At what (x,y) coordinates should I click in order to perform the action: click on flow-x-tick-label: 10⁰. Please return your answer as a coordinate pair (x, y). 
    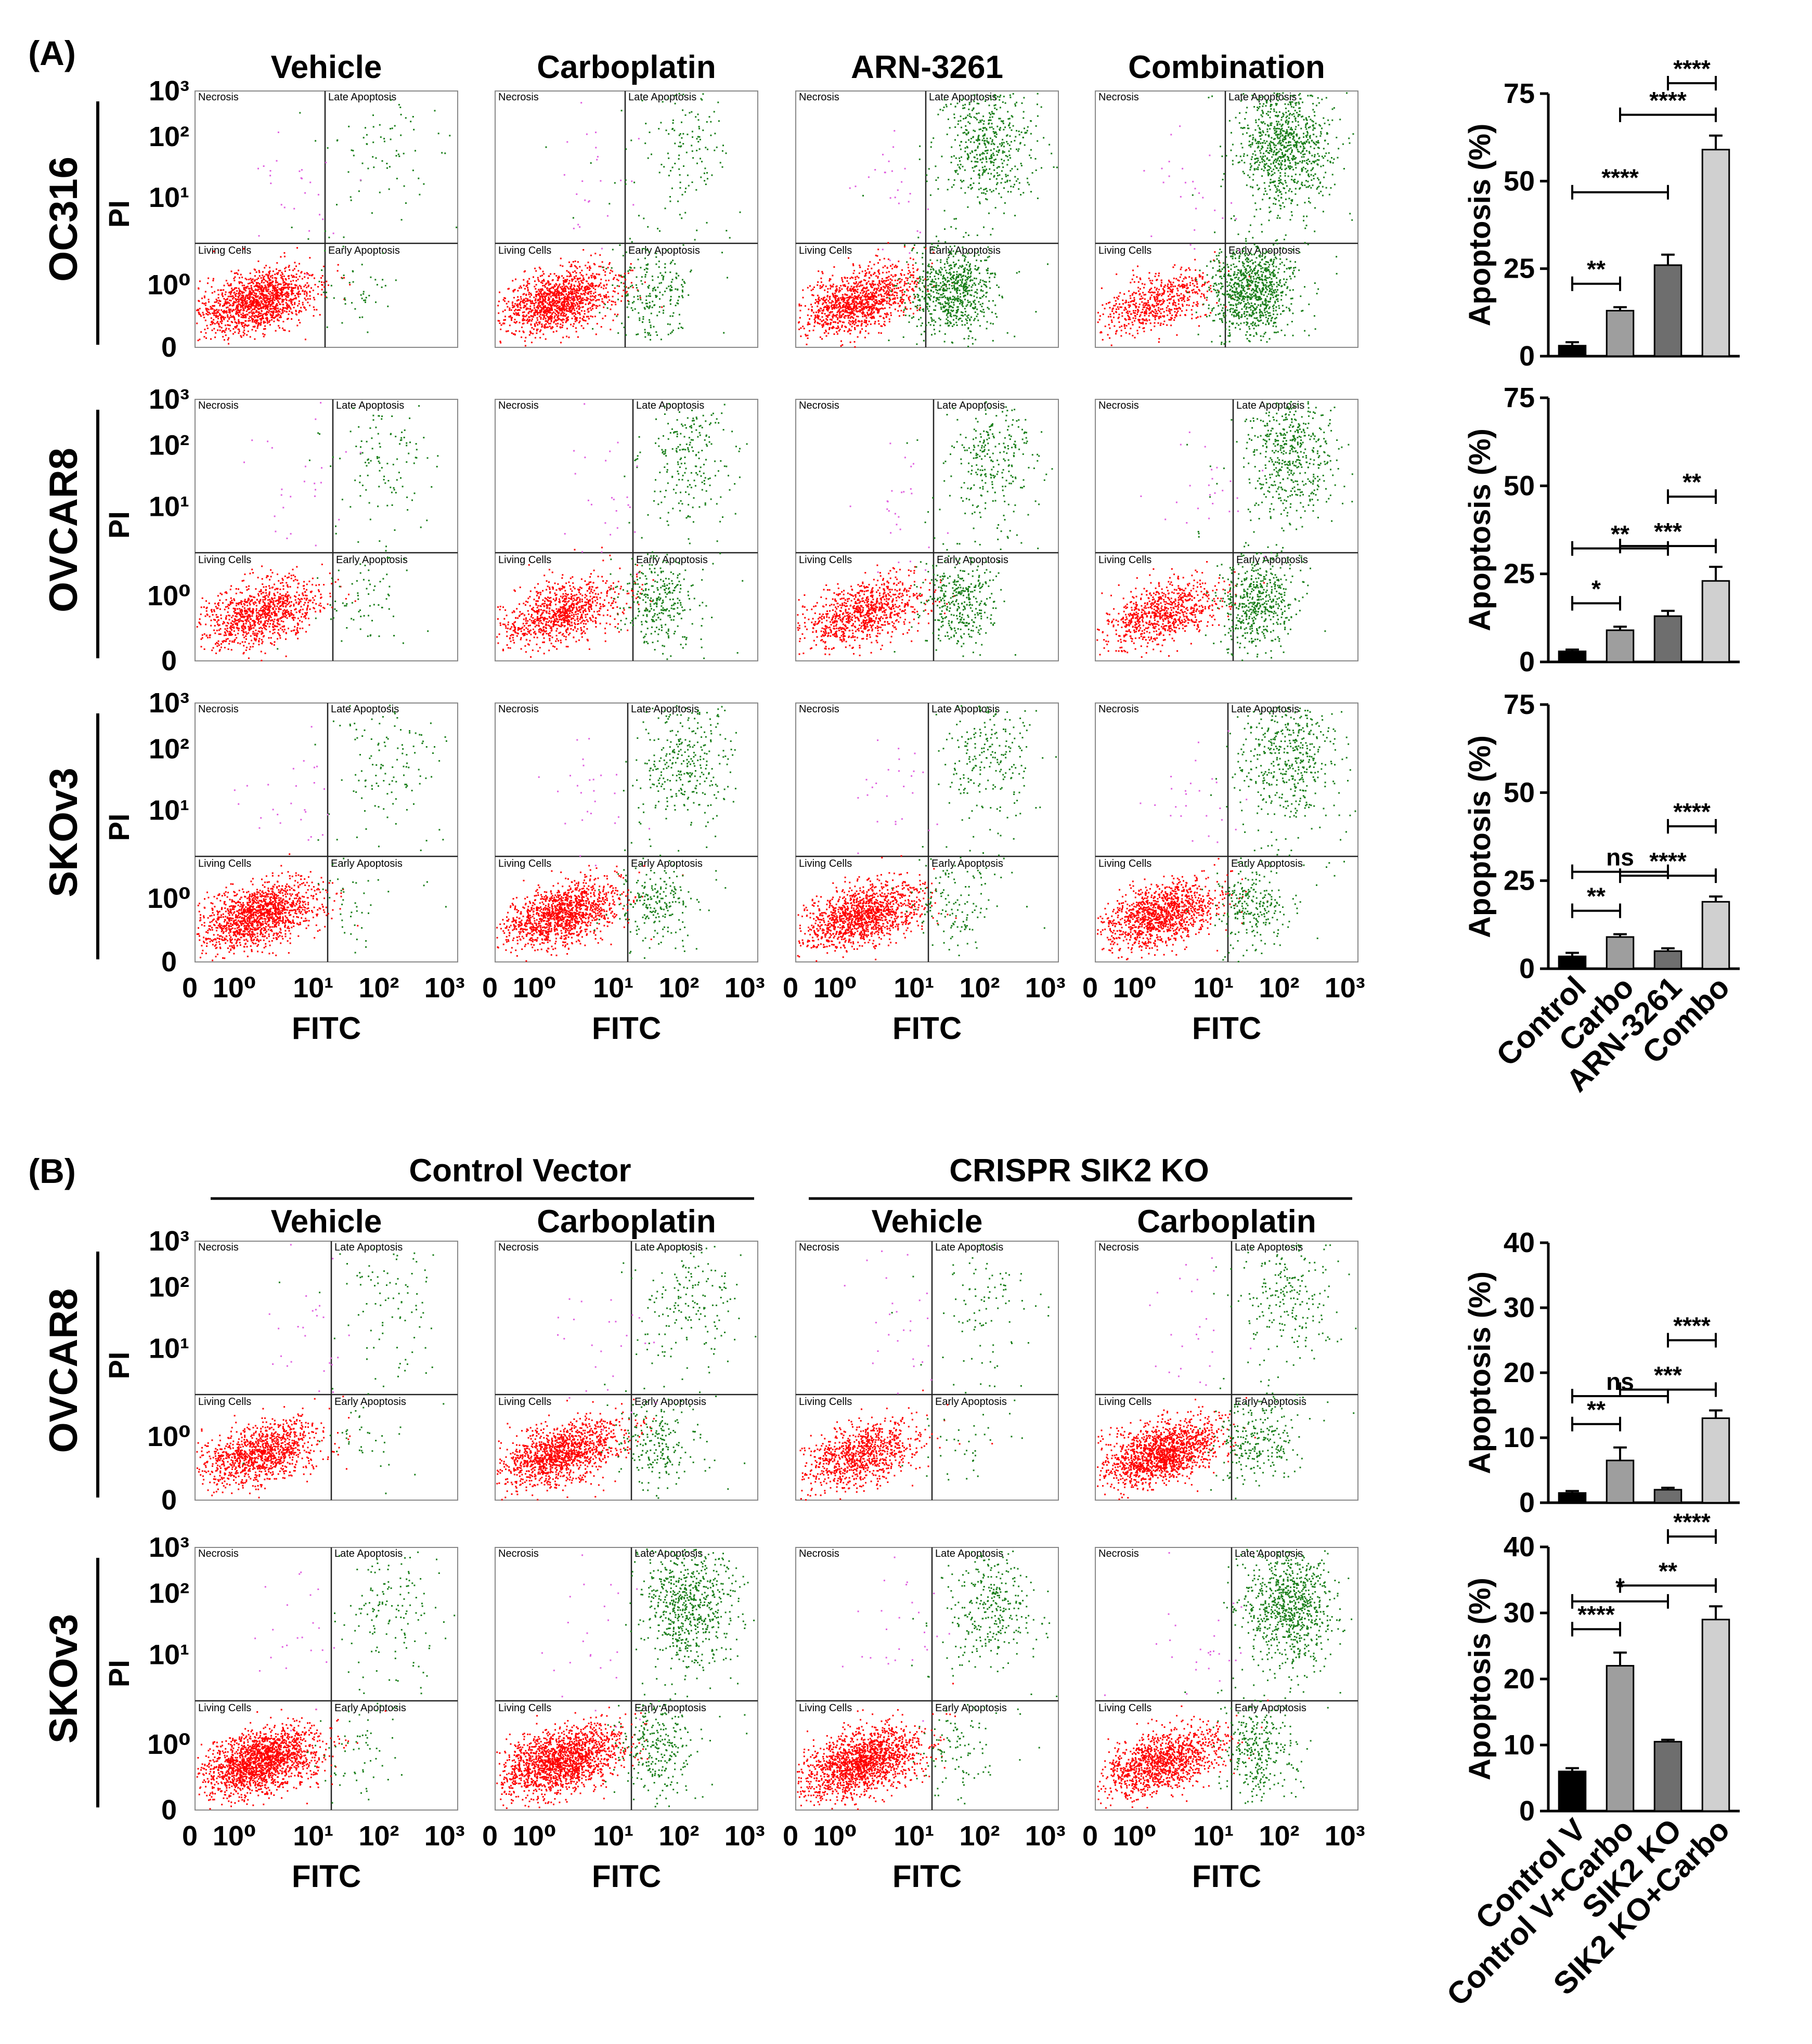
    Looking at the image, I should click on (234, 1836).